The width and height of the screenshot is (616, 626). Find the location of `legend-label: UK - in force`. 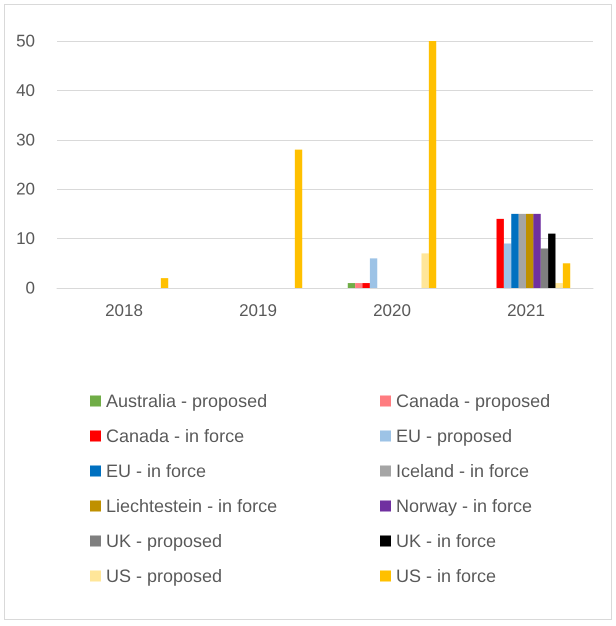

legend-label: UK - in force is located at coordinates (446, 541).